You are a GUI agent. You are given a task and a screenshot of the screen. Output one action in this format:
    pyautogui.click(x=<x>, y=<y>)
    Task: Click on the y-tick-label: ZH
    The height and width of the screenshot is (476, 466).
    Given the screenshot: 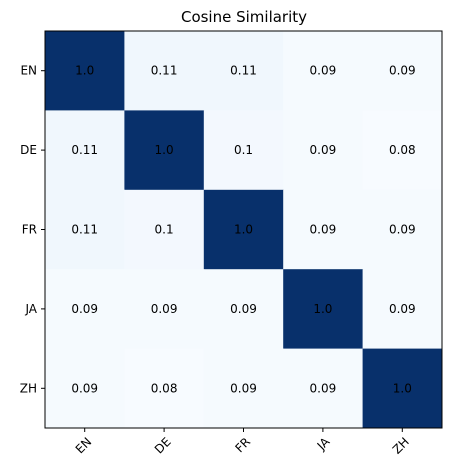 What is the action you would take?
    pyautogui.click(x=28, y=388)
    